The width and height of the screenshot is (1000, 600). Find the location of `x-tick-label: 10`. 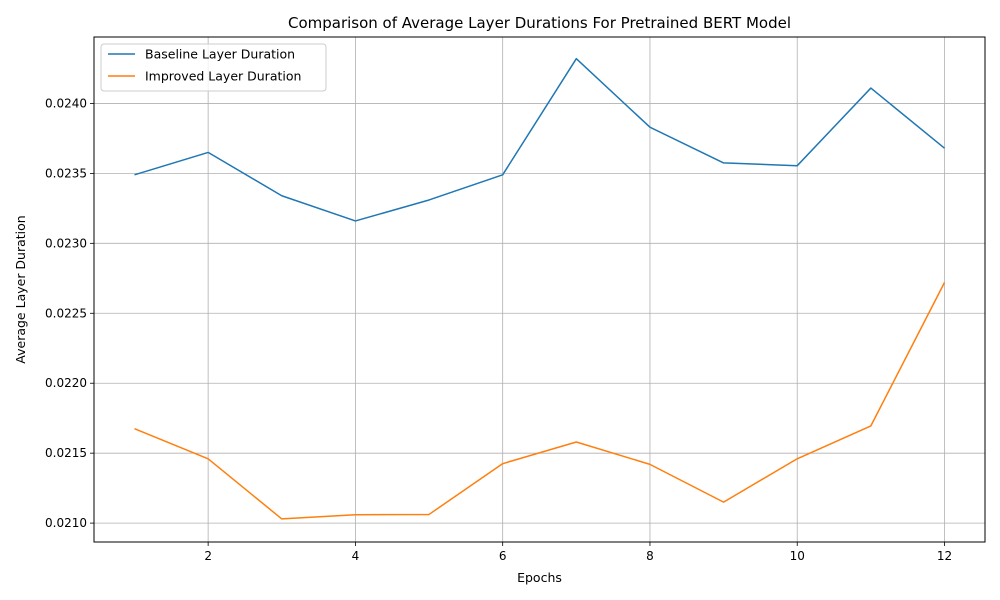

x-tick-label: 10 is located at coordinates (797, 556).